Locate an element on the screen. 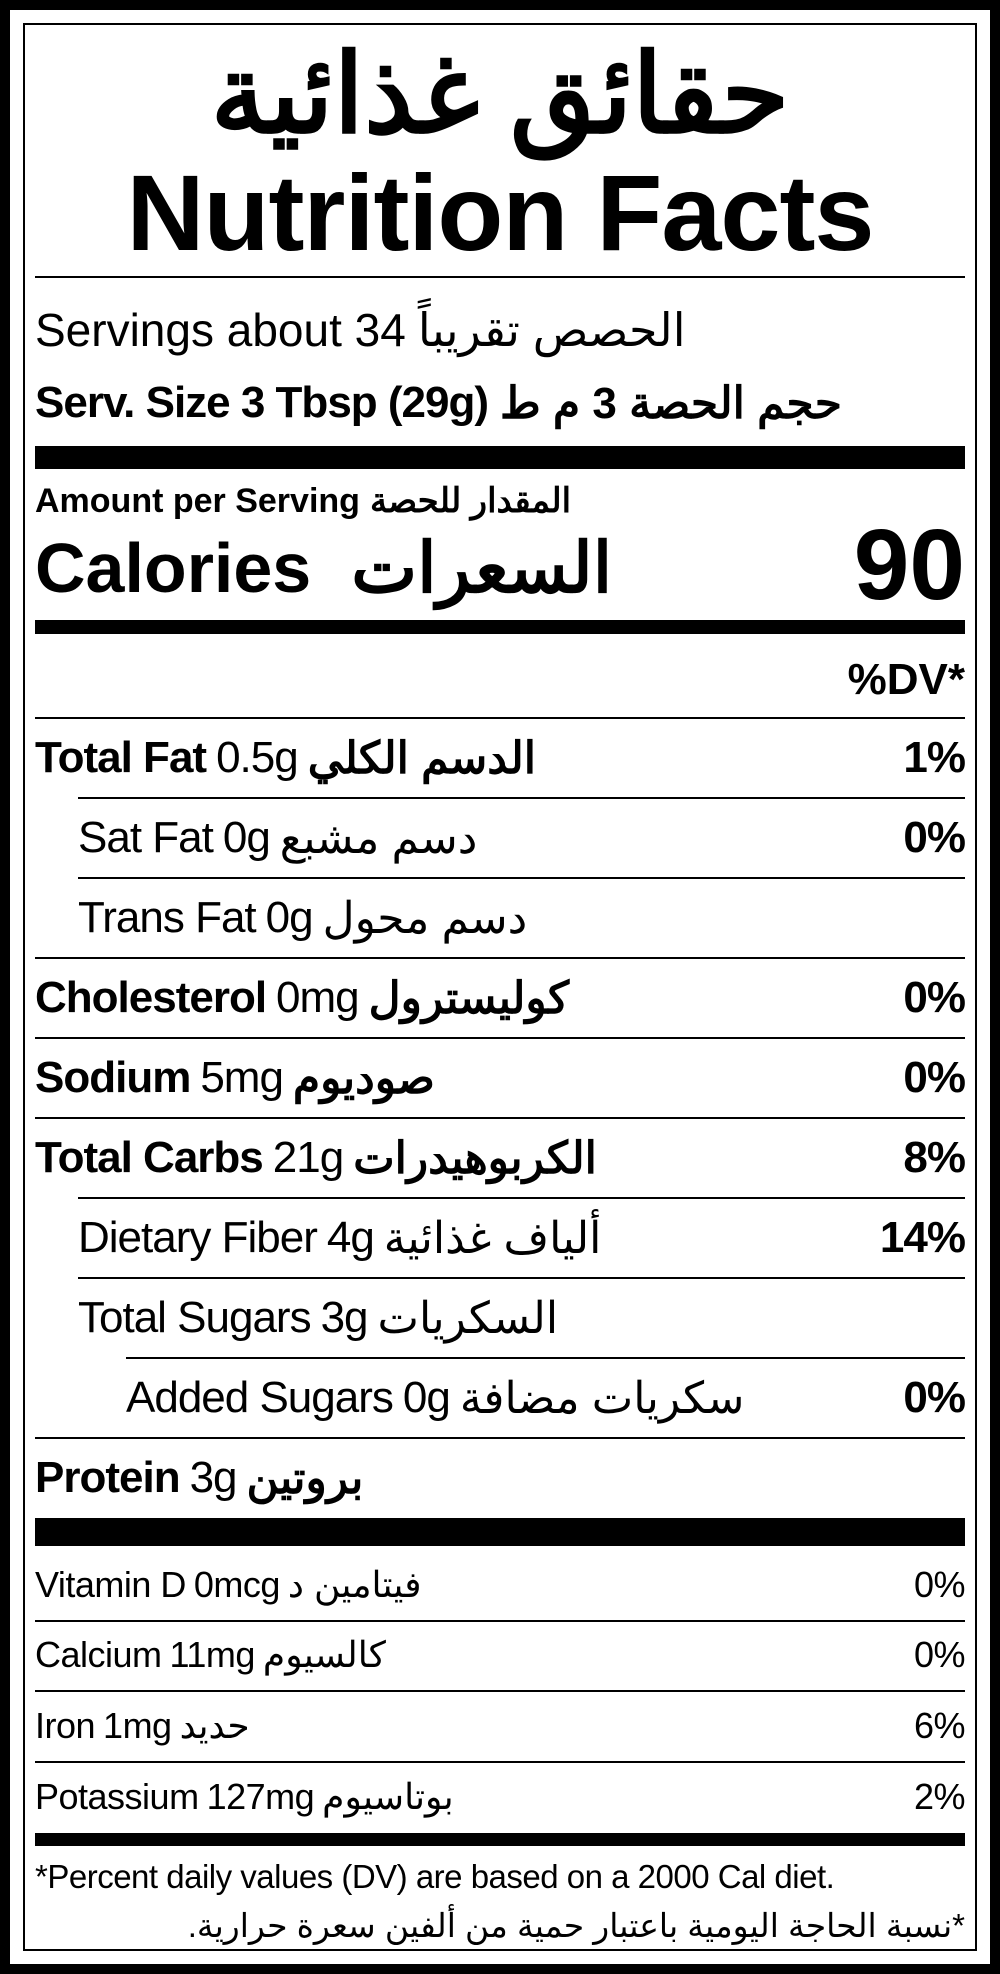 This screenshot has width=1000, height=1974. serving-size-en: Serv. Size 3 Tbsp (29g) is located at coordinates (262, 402).